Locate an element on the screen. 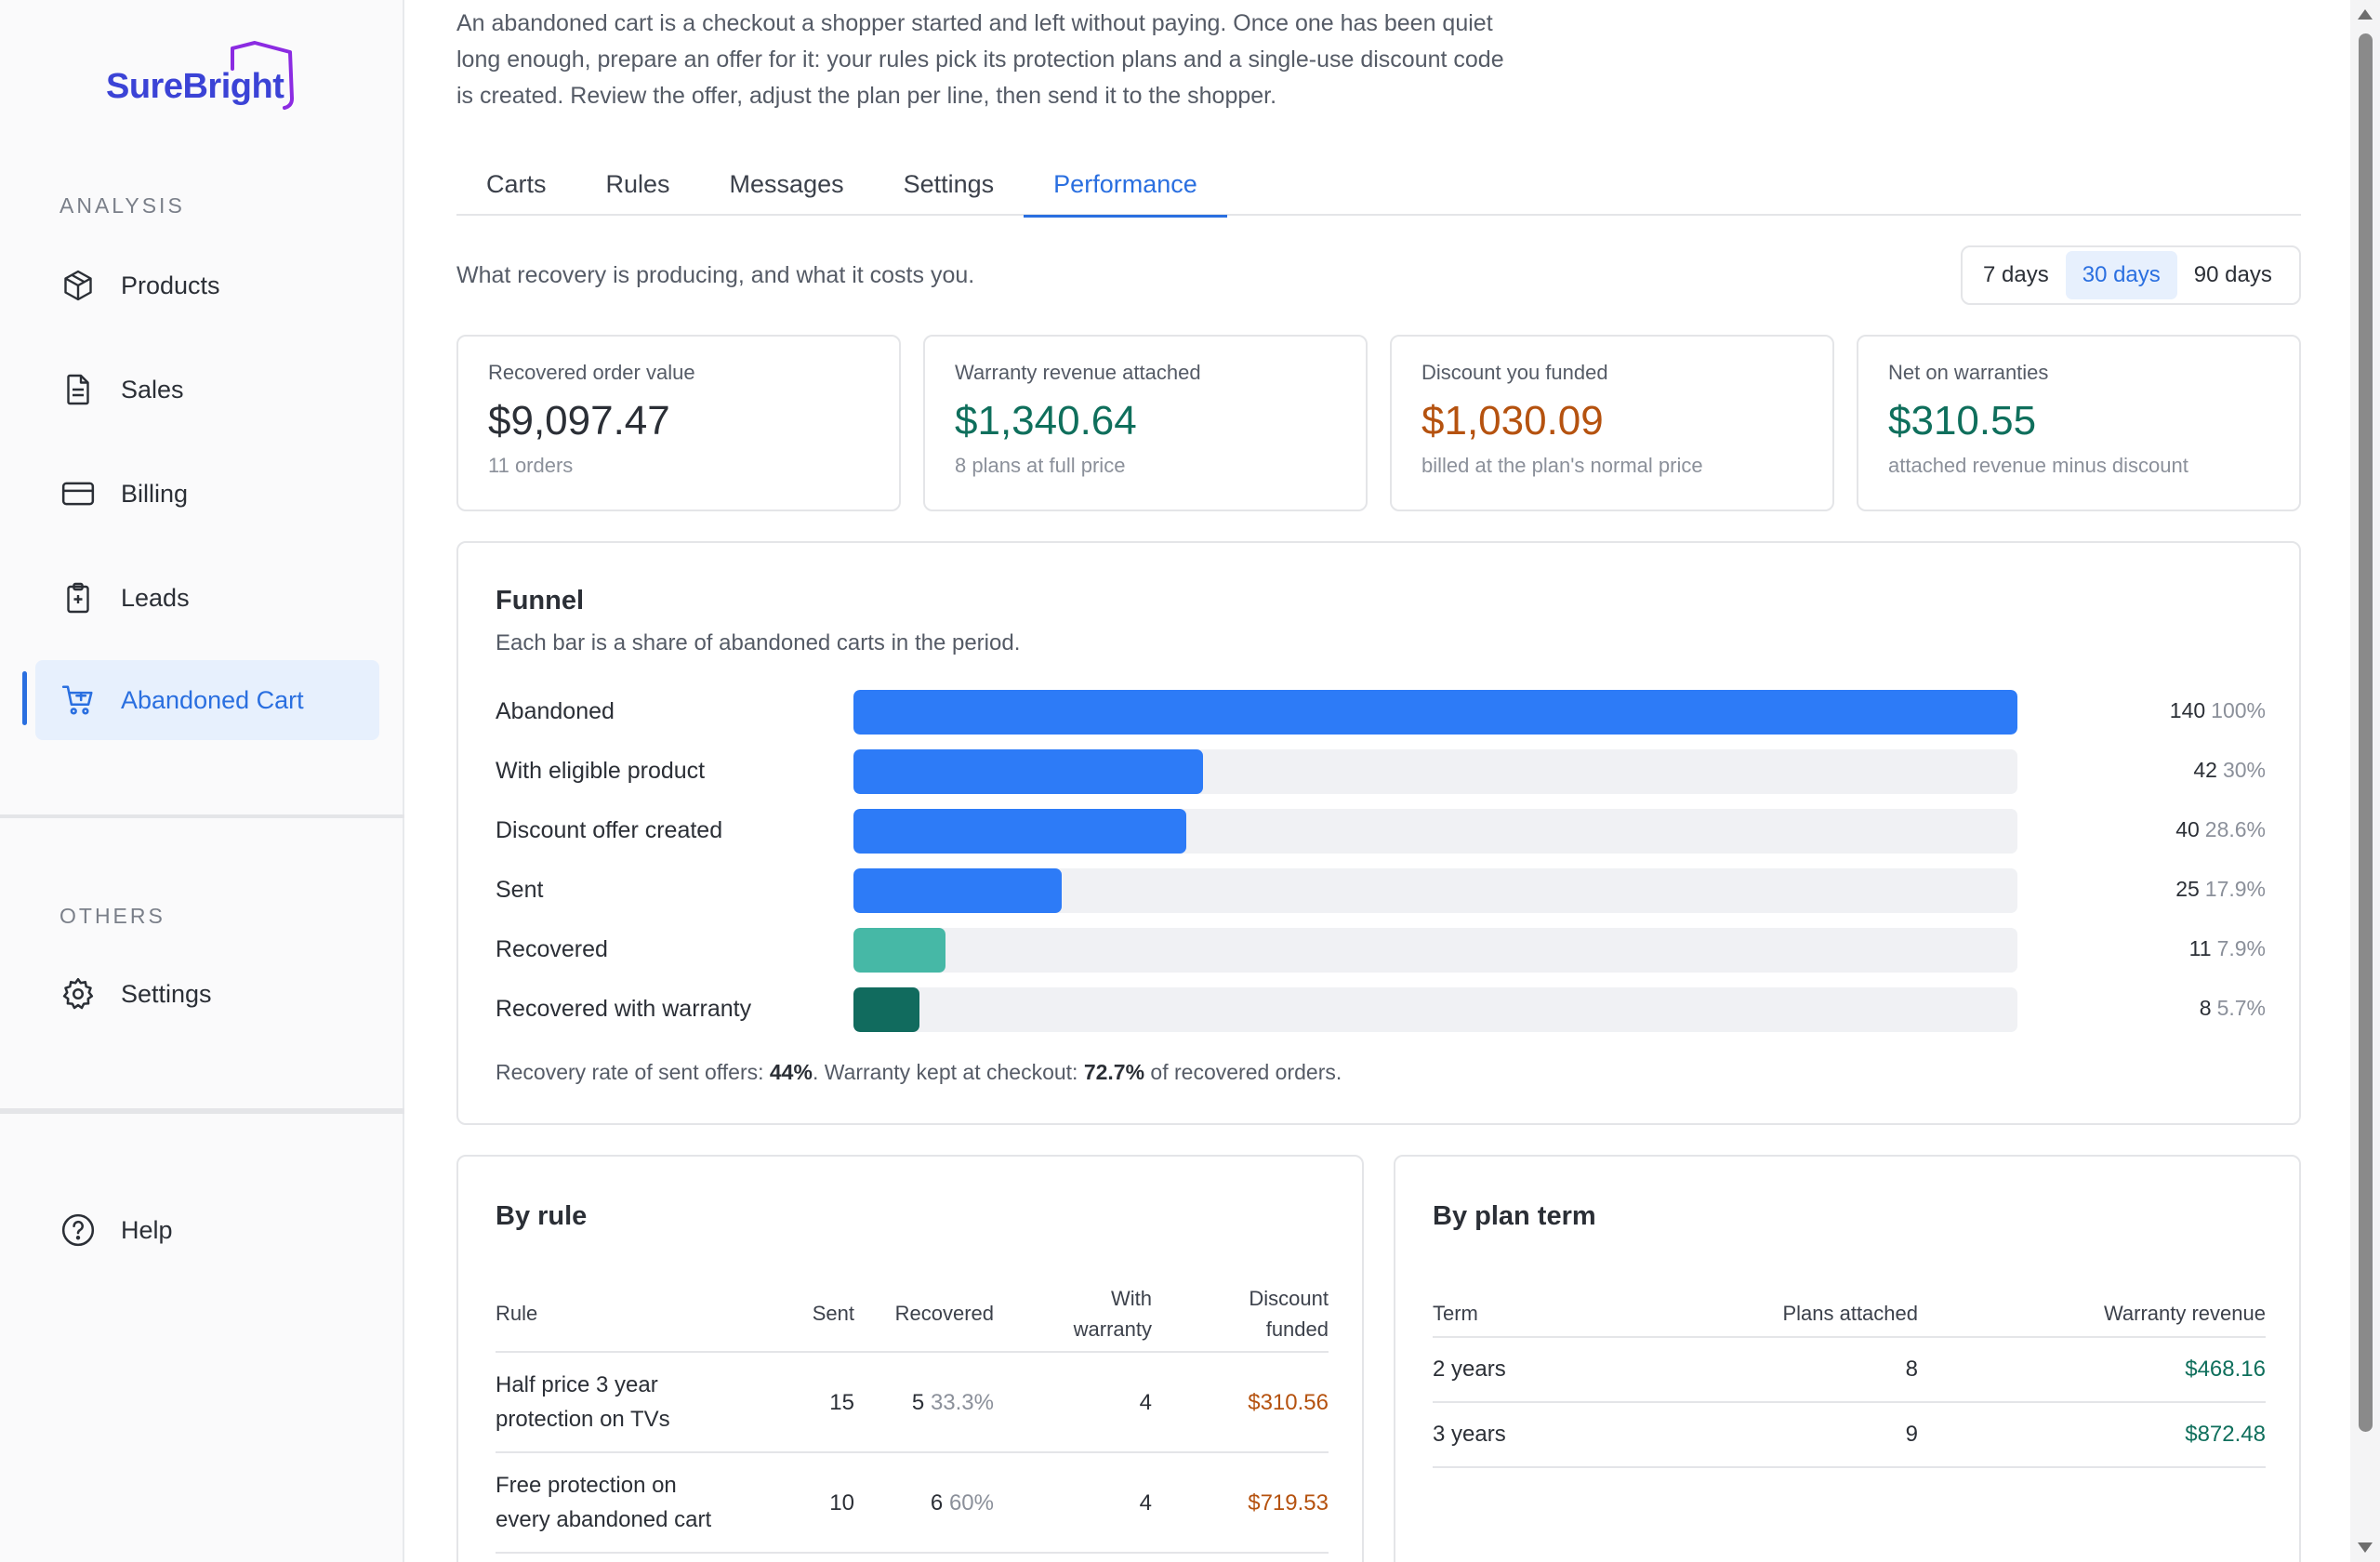 The image size is (2380, 1562). rule-name: Half price 3 year protection on TVs is located at coordinates (644, 1402).